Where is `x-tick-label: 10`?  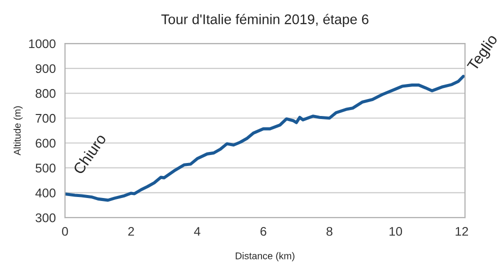
x-tick-label: 10 is located at coordinates (396, 231).